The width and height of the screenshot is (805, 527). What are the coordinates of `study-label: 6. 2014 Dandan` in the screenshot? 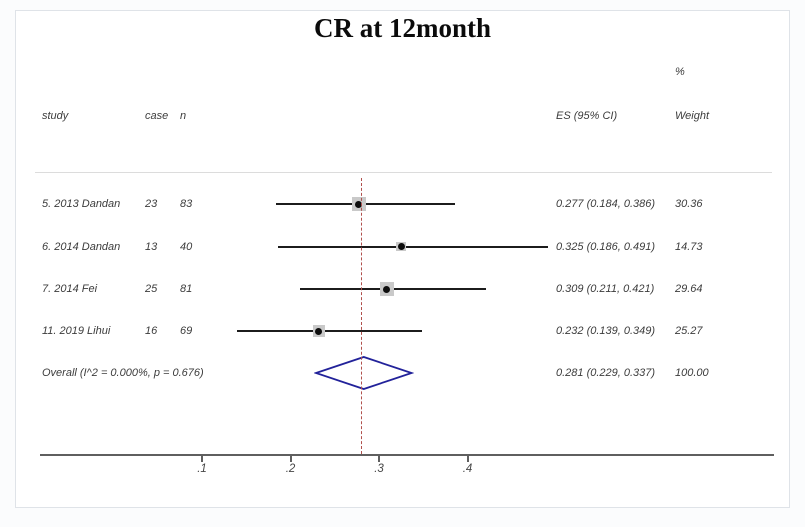 It's located at (81, 246).